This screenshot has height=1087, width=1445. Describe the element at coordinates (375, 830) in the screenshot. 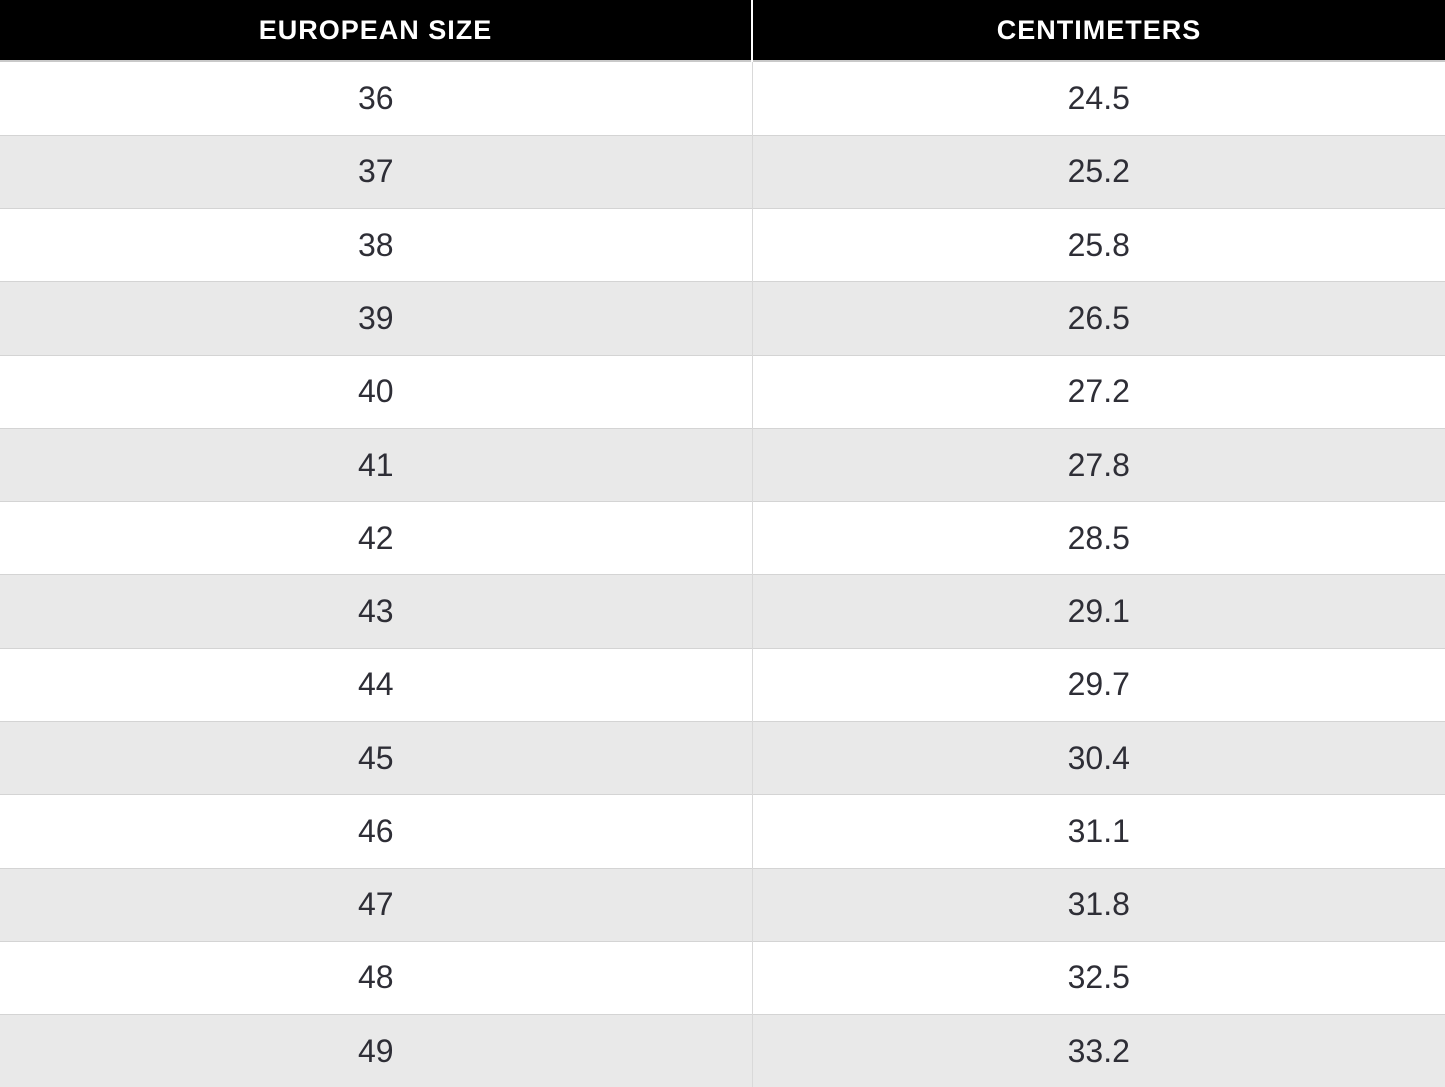

I see `european-size-cell: 46` at that location.